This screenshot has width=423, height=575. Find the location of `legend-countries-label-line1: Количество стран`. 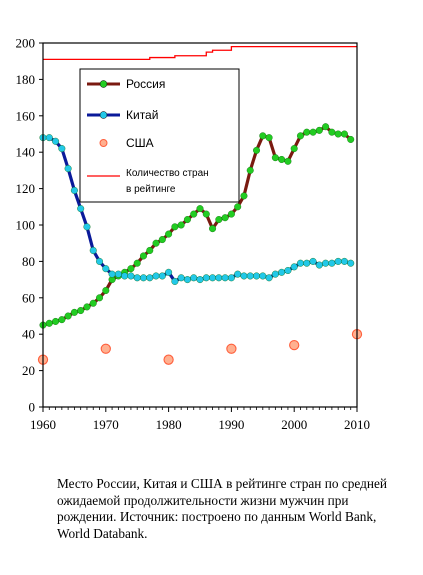

legend-countries-label-line1: Количество стран is located at coordinates (167, 173).